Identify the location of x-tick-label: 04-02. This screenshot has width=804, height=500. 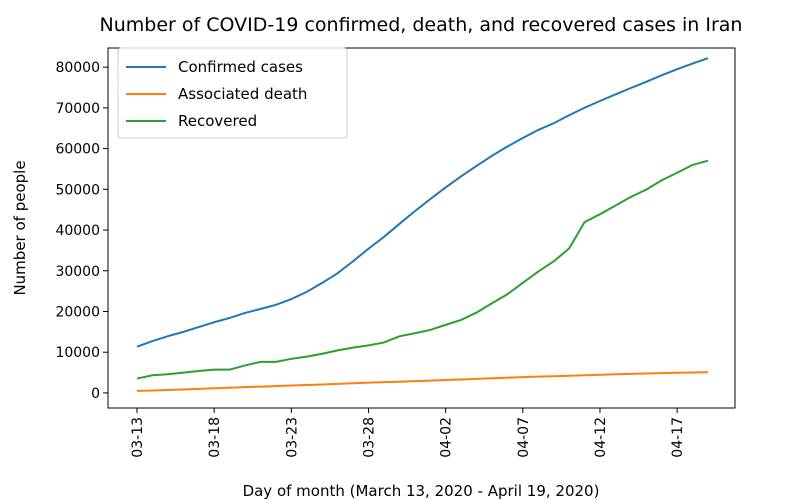
(447, 437).